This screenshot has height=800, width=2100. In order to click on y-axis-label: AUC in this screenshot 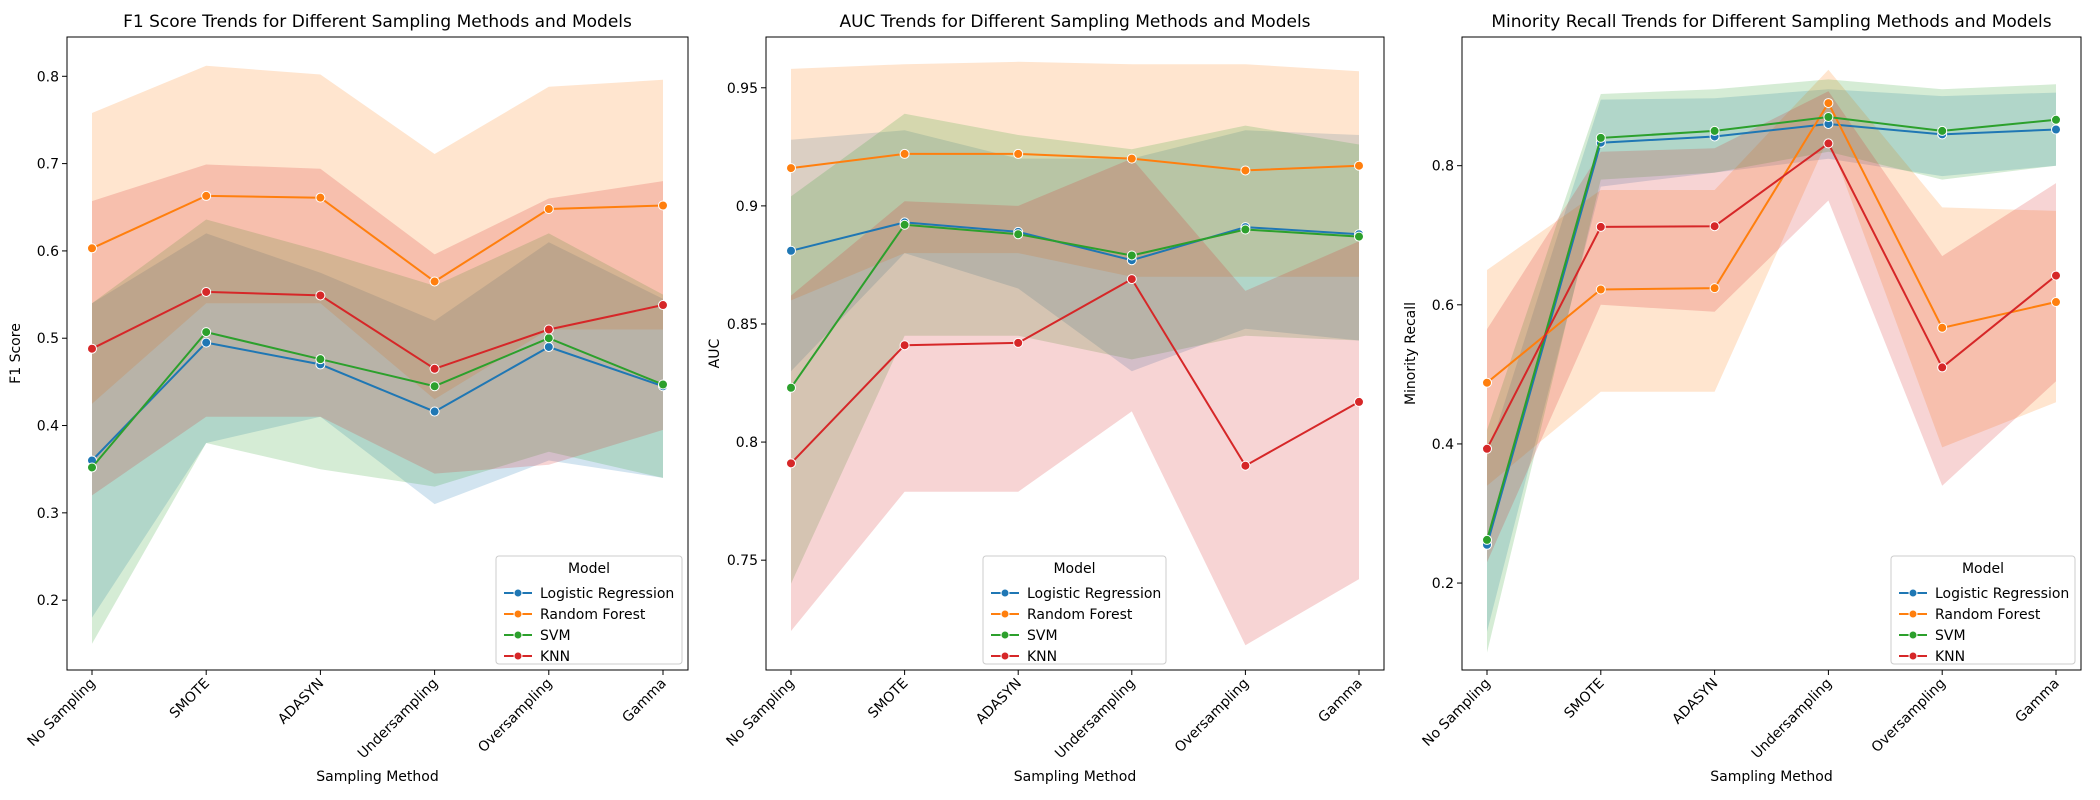, I will do `click(715, 353)`.